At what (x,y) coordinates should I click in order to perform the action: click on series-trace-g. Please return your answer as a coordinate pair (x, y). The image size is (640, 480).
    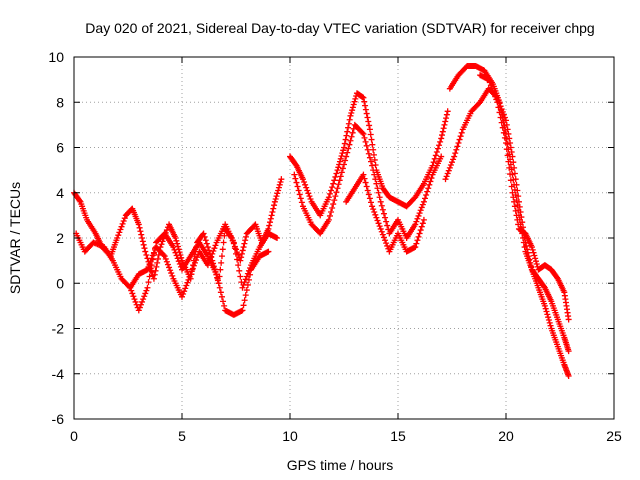
    Looking at the image, I should click on (509, 209).